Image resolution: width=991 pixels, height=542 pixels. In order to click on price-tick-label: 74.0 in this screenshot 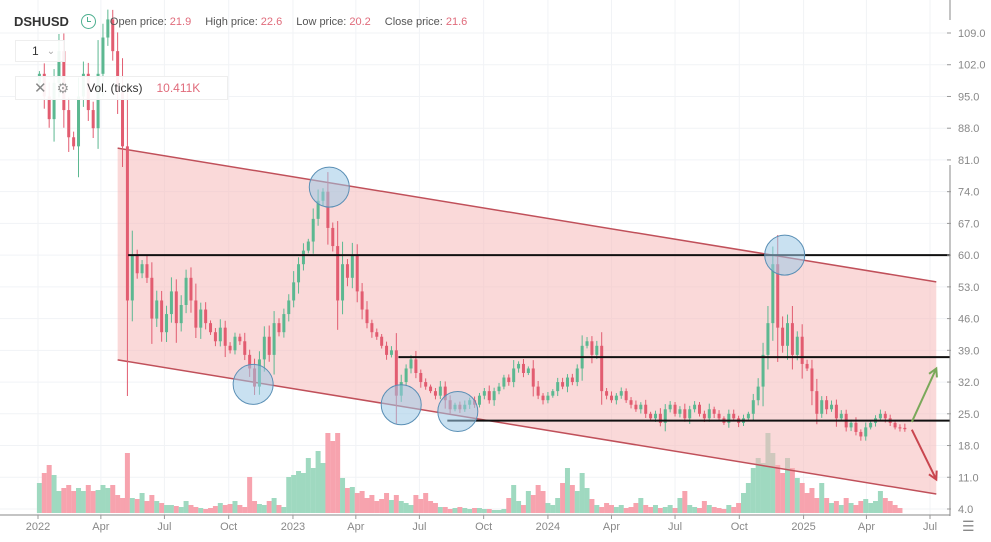, I will do `click(968, 193)`.